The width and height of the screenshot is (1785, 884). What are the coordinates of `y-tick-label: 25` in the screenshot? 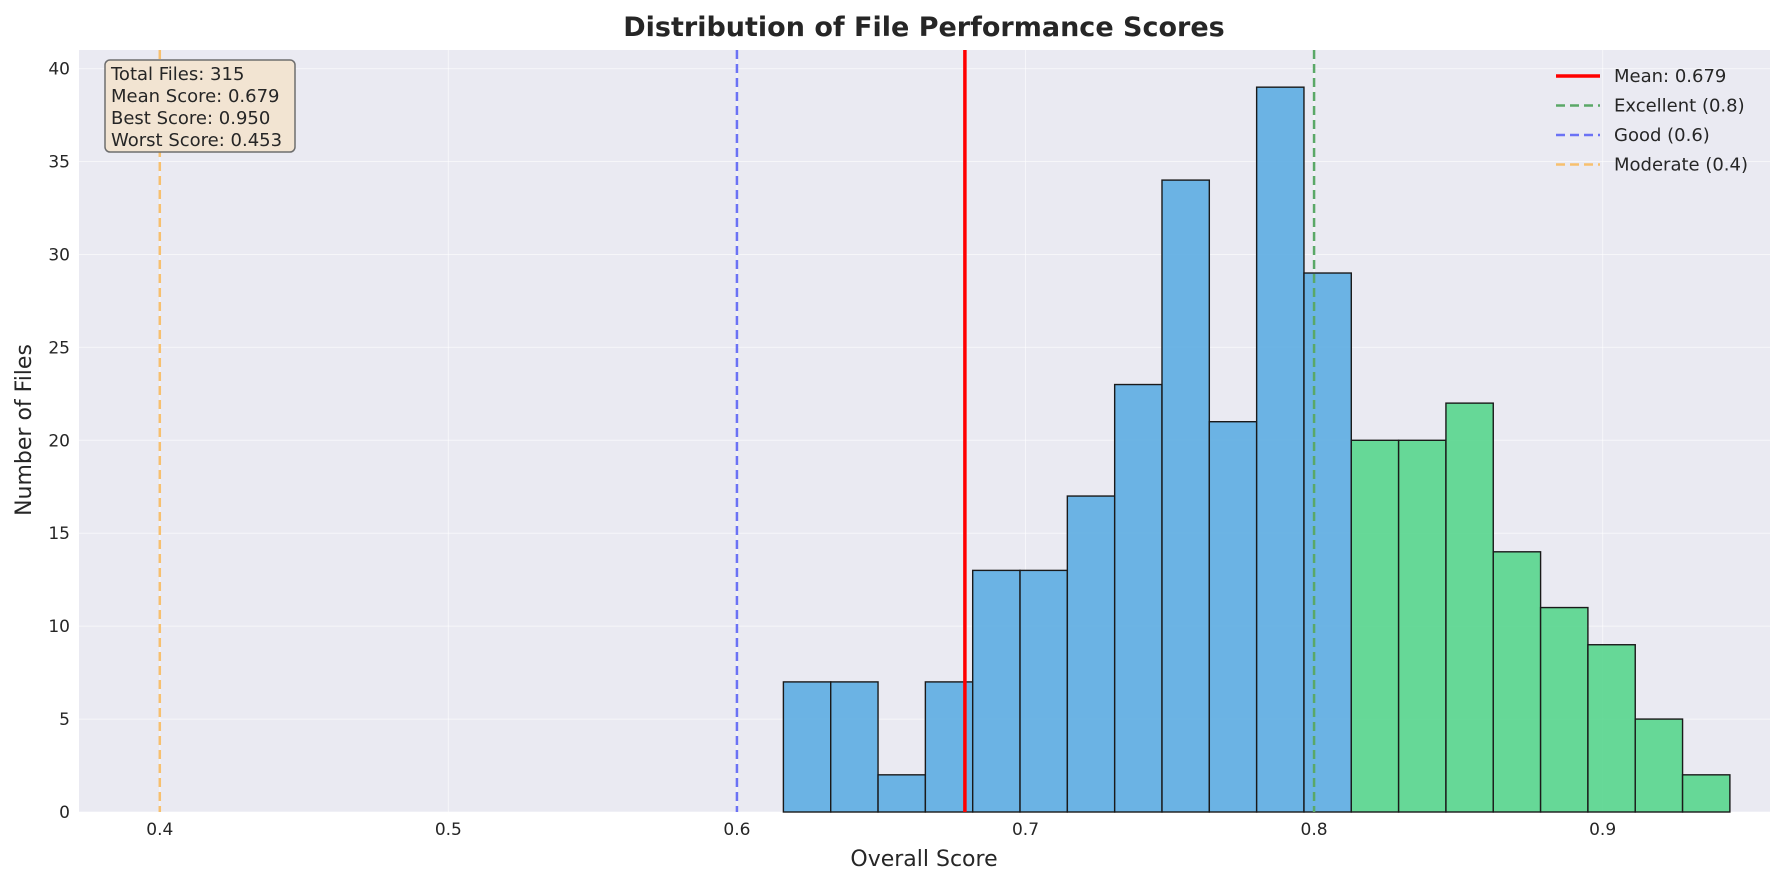 It's located at (59, 348).